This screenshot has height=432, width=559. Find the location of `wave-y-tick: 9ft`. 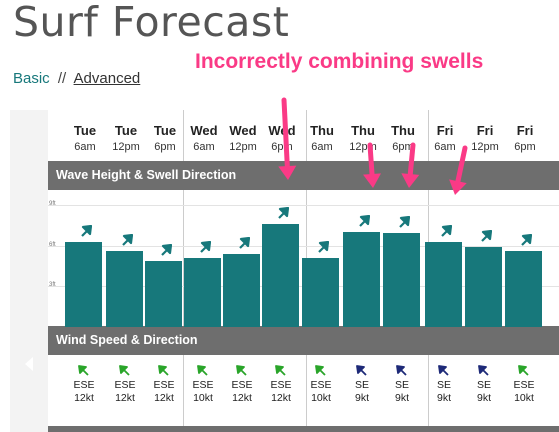

wave-y-tick: 9ft is located at coordinates (52, 204).